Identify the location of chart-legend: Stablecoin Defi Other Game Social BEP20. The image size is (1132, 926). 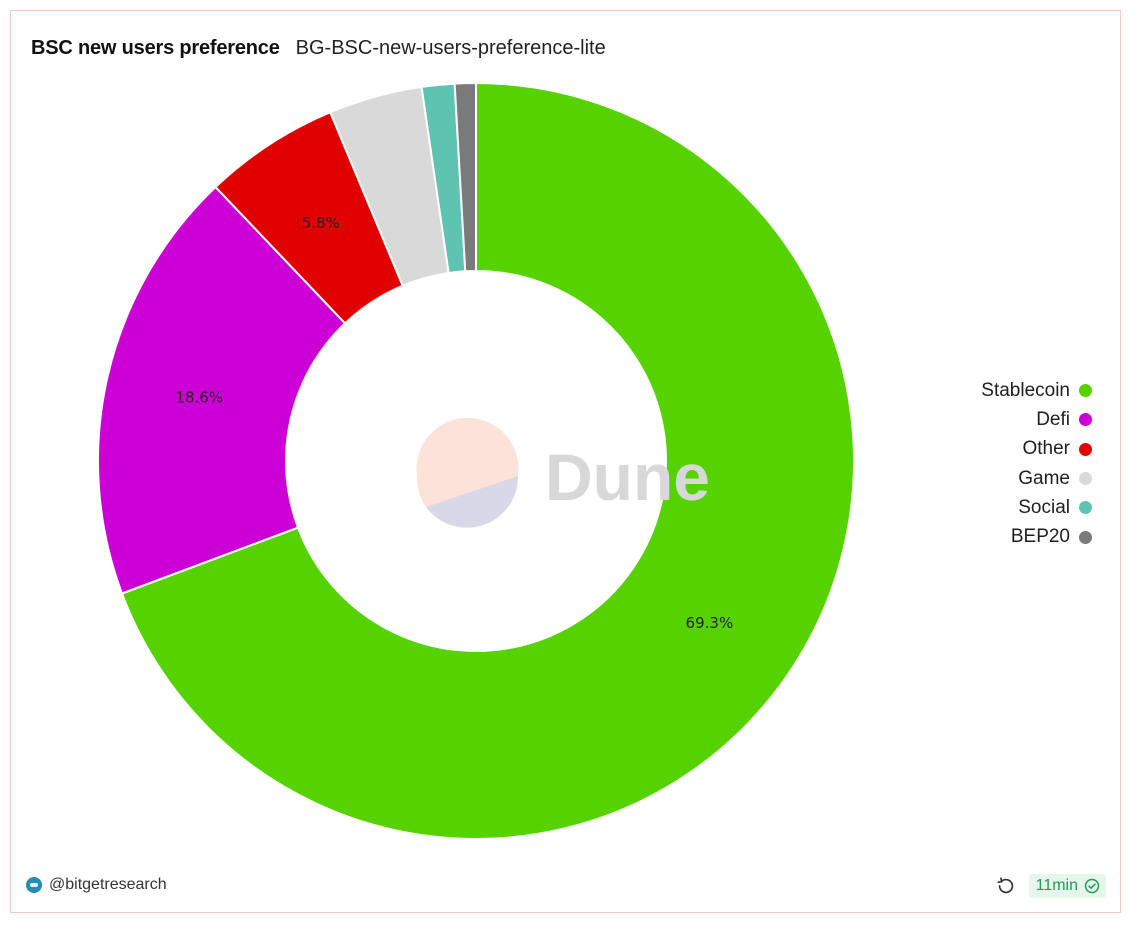
(992, 464).